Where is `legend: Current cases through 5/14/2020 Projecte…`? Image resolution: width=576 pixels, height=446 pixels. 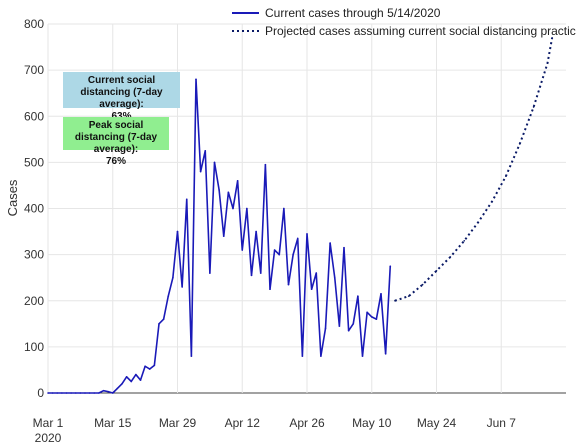 legend: Current cases through 5/14/2020 Projecte… is located at coordinates (404, 22).